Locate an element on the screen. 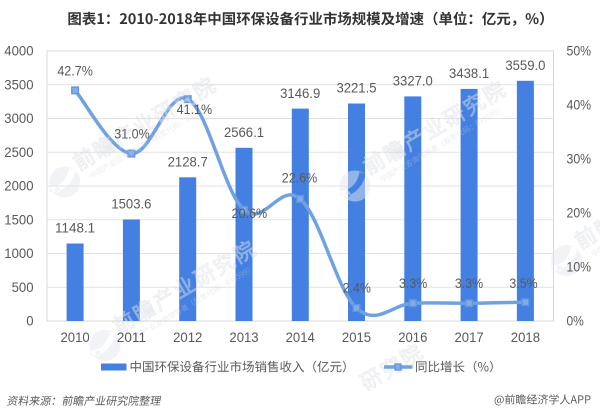 The height and width of the screenshot is (415, 600). svg-text: 3327.0 is located at coordinates (413, 81).